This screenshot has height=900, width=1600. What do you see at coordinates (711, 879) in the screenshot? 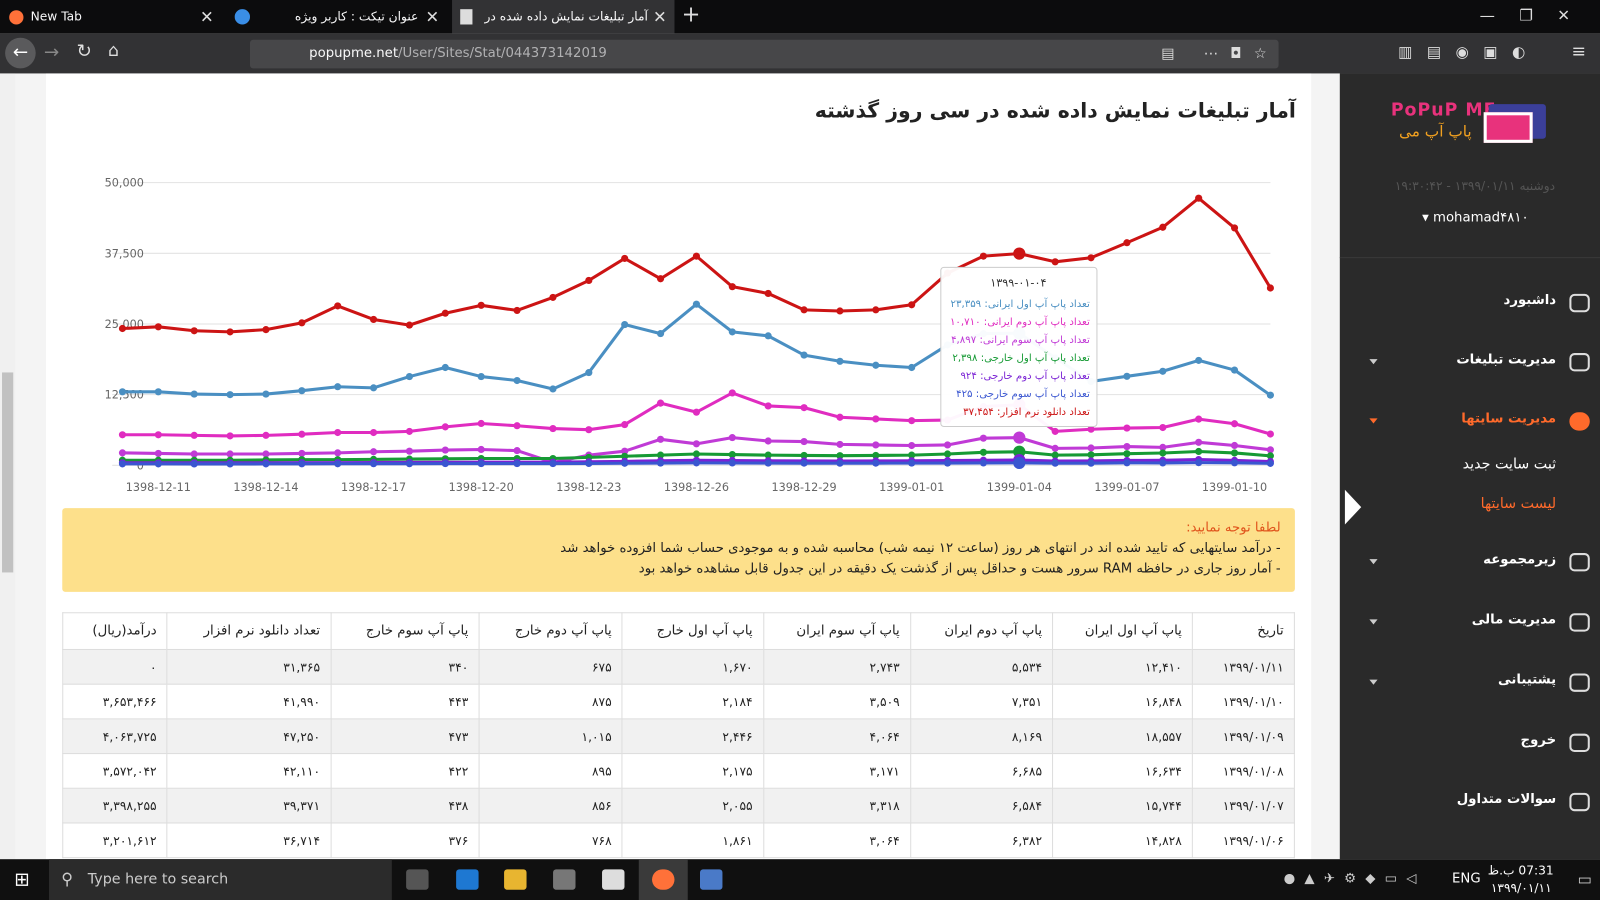
I see `app-icon` at bounding box center [711, 879].